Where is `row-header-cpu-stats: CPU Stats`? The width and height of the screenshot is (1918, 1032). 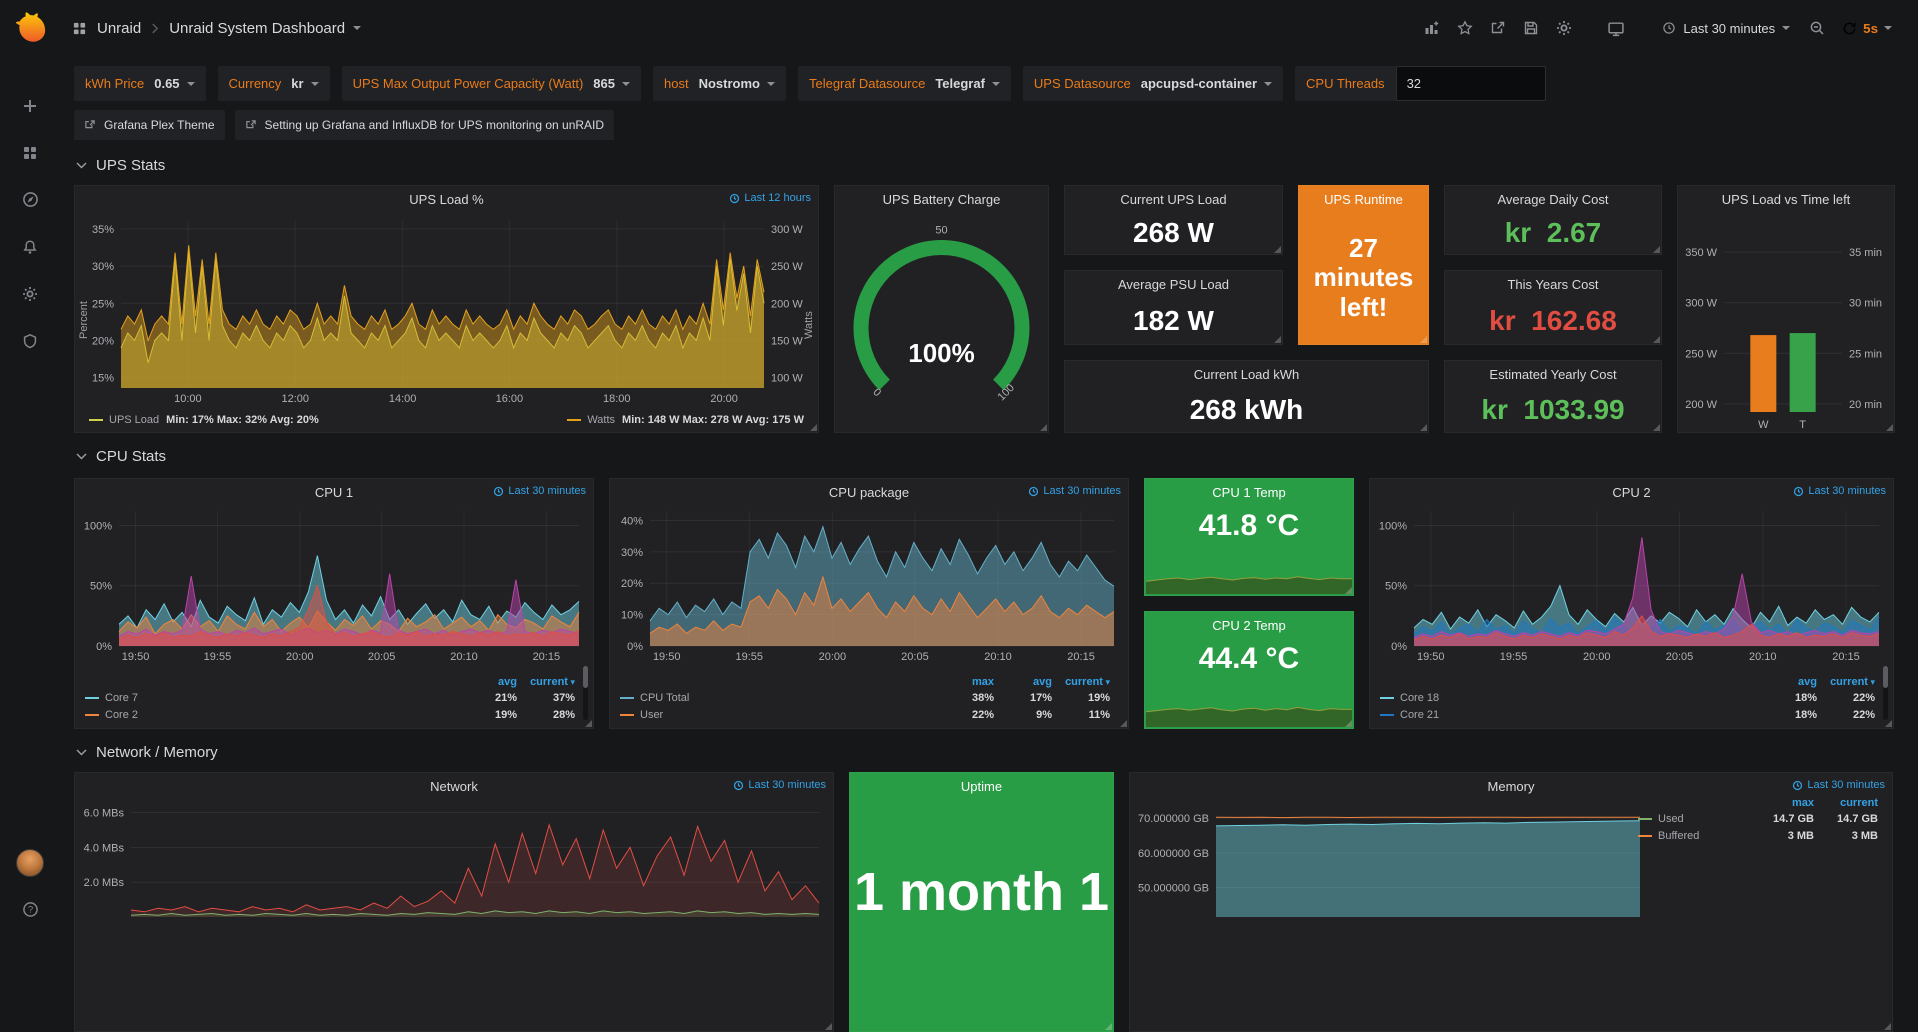 row-header-cpu-stats: CPU Stats is located at coordinates (989, 454).